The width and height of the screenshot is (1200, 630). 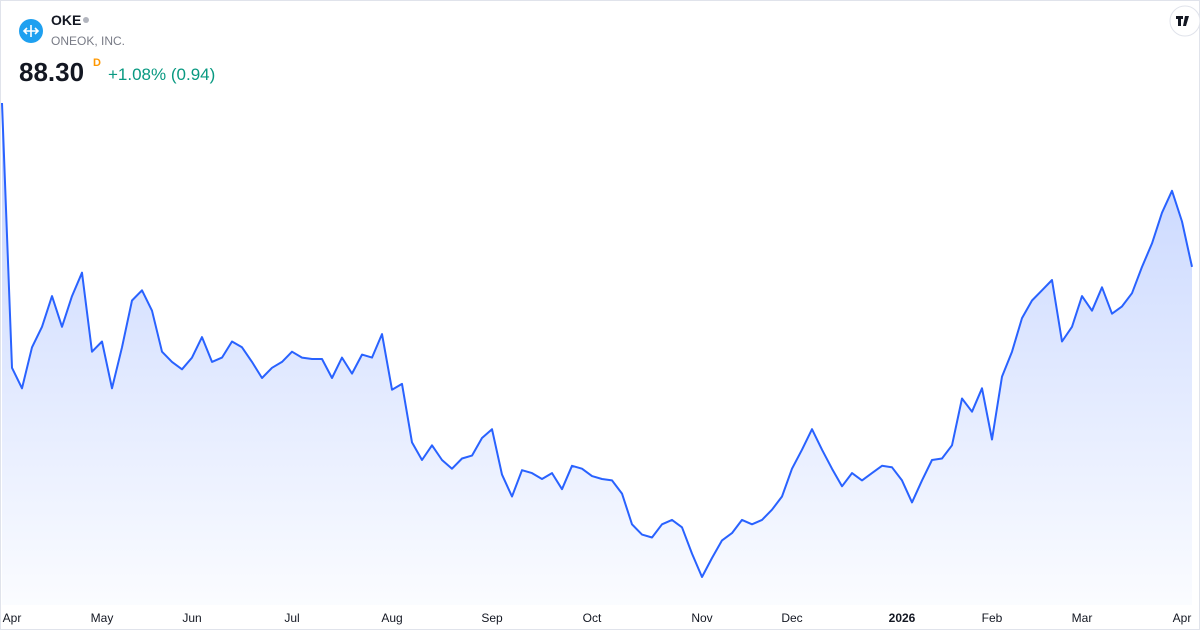 I want to click on x-tick-label: Oct, so click(x=592, y=618).